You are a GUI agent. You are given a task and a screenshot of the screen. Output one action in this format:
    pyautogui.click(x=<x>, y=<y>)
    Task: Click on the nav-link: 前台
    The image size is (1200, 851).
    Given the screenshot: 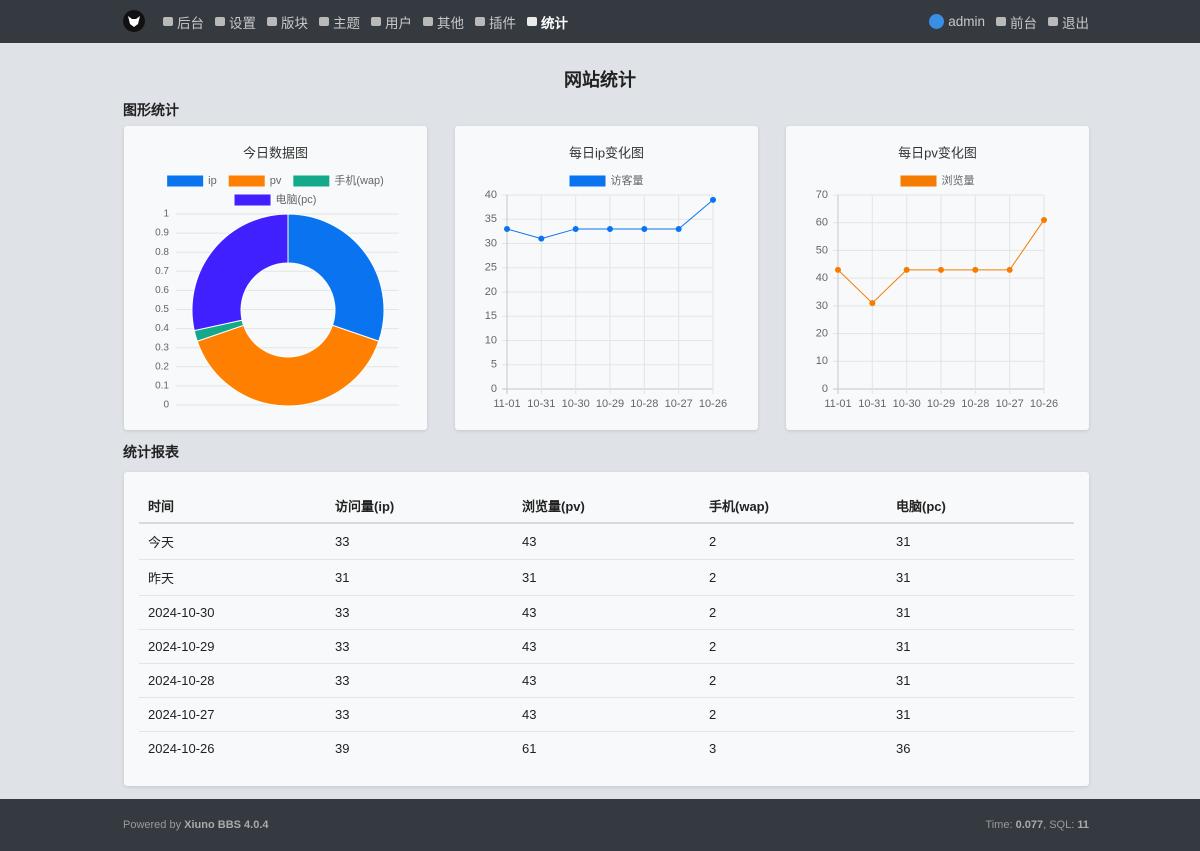 What is the action you would take?
    pyautogui.click(x=1016, y=22)
    